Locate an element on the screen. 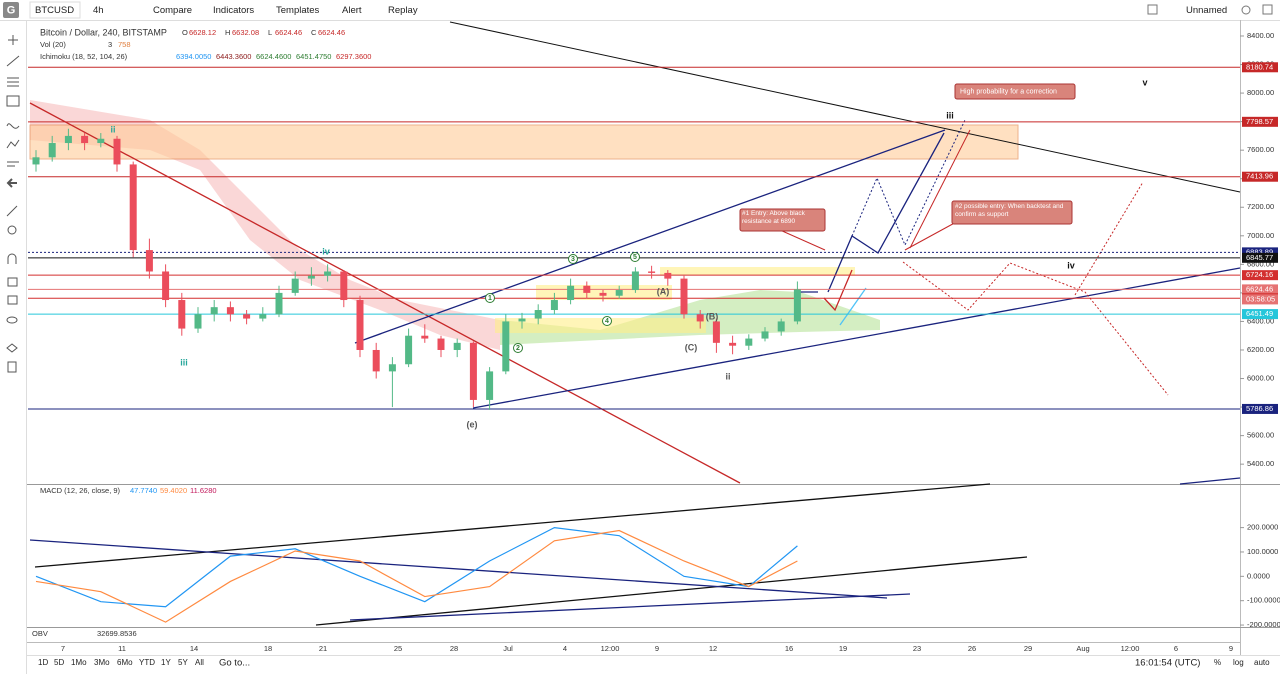 This screenshot has width=1280, height=679. countdown: 03:58:05 is located at coordinates (1260, 298).